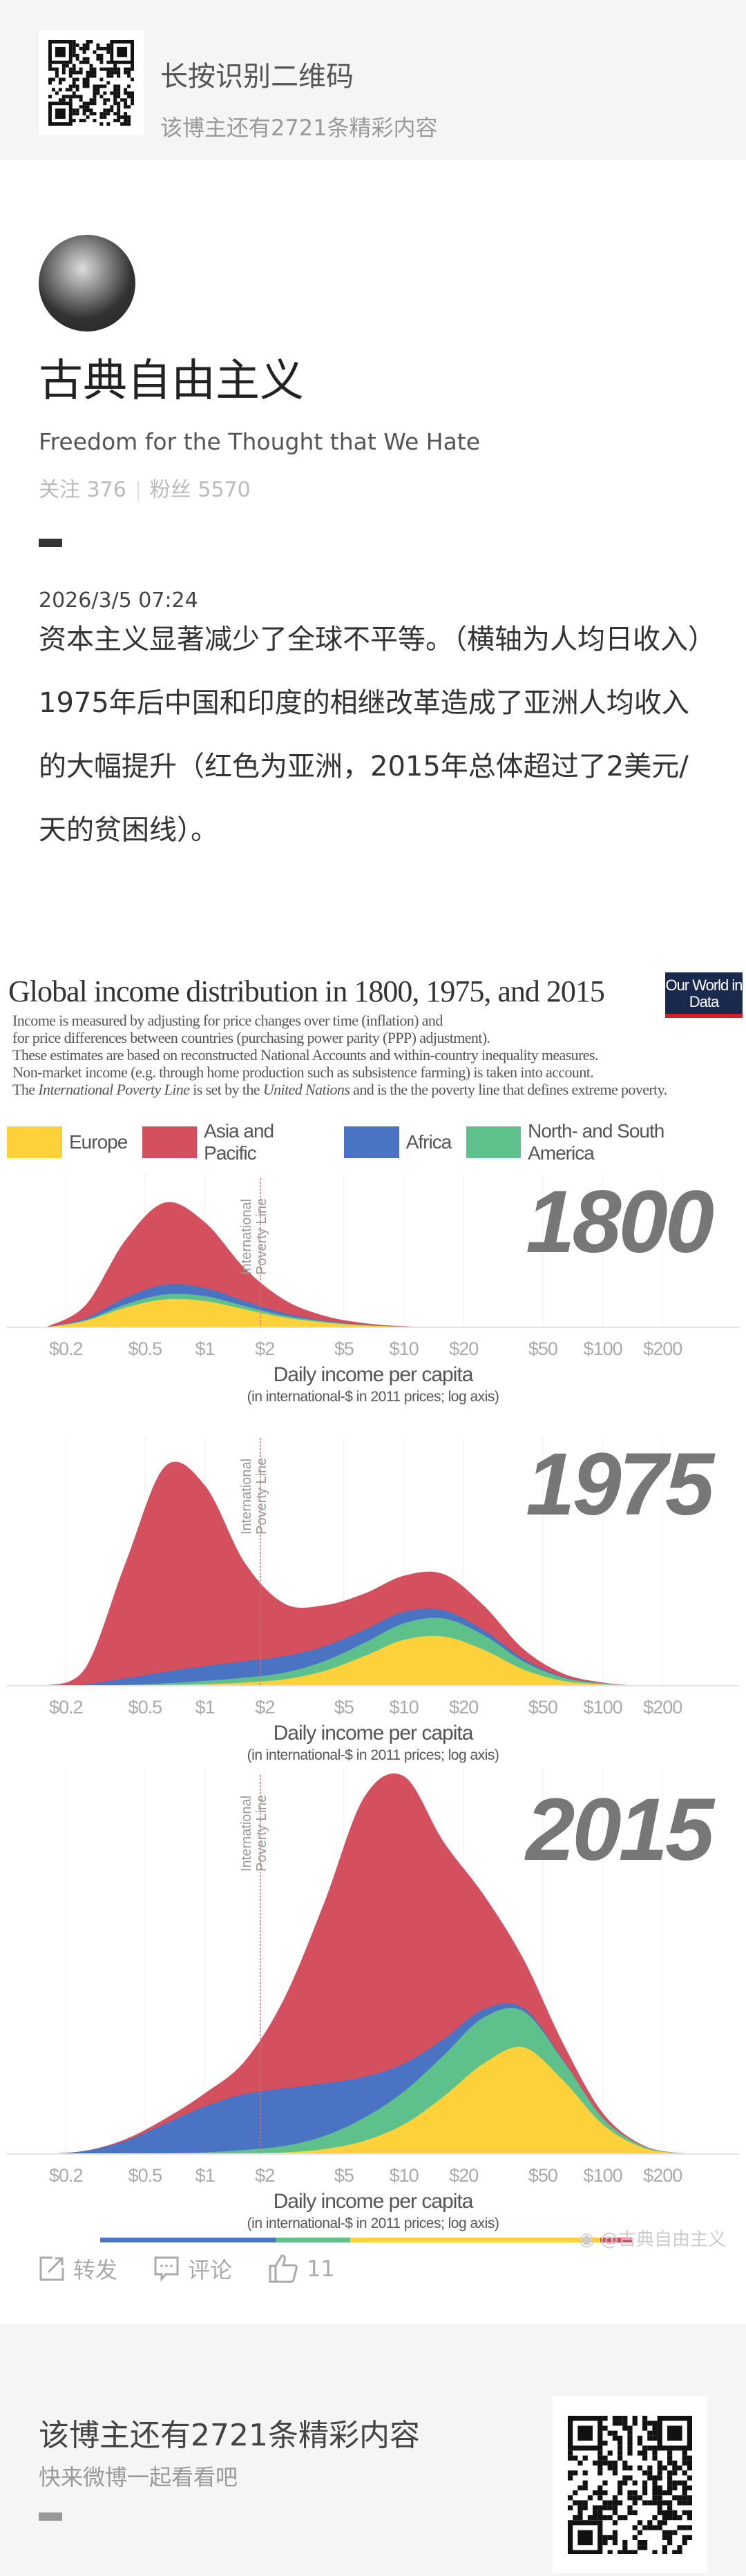 This screenshot has height=2576, width=746. What do you see at coordinates (306, 1089) in the screenshot?
I see `note-text: United Nations` at bounding box center [306, 1089].